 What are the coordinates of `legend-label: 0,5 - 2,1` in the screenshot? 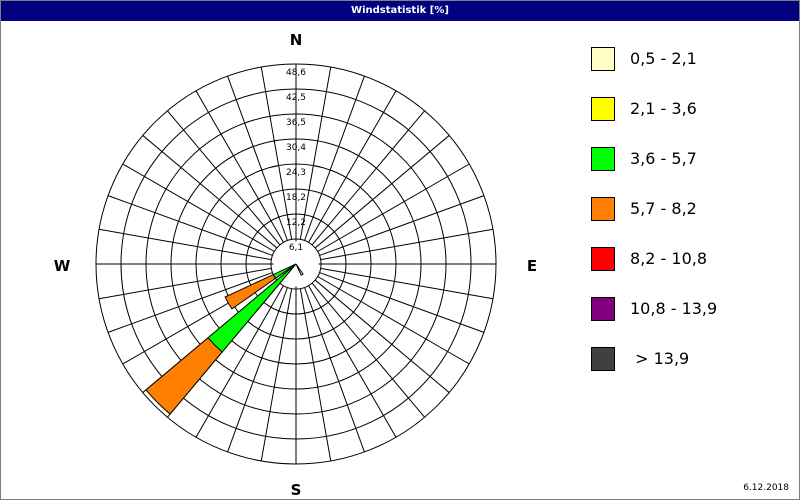 It's located at (663, 58).